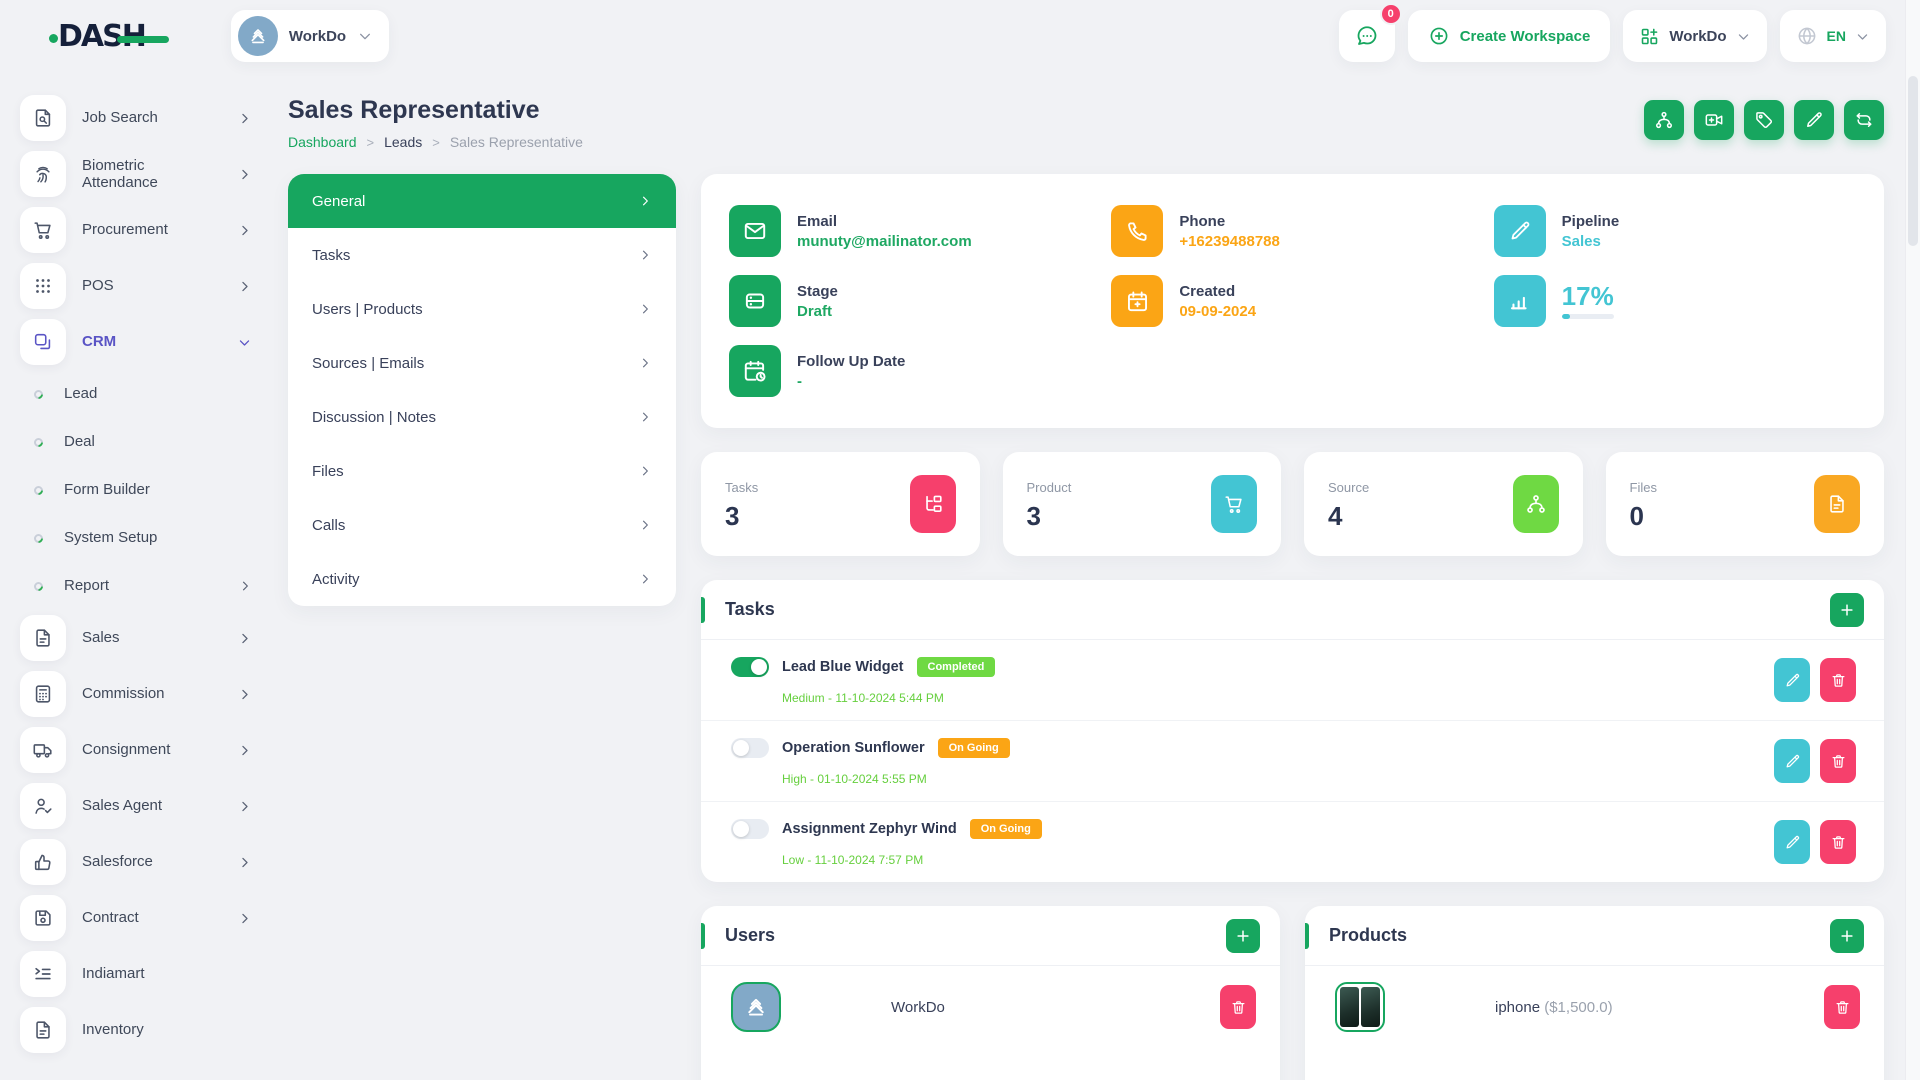 The image size is (1920, 1080). What do you see at coordinates (1842, 1007) in the screenshot?
I see `remove-product-button` at bounding box center [1842, 1007].